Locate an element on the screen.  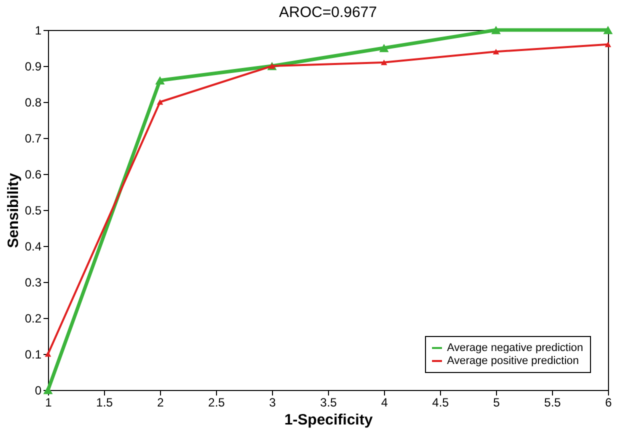
x-tick-label: 2 is located at coordinates (160, 403).